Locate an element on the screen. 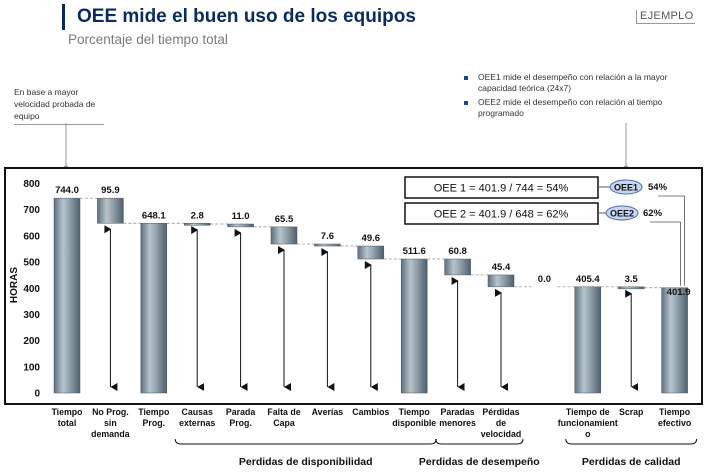 The image size is (709, 473). y-tick-label: 800 is located at coordinates (31, 184).